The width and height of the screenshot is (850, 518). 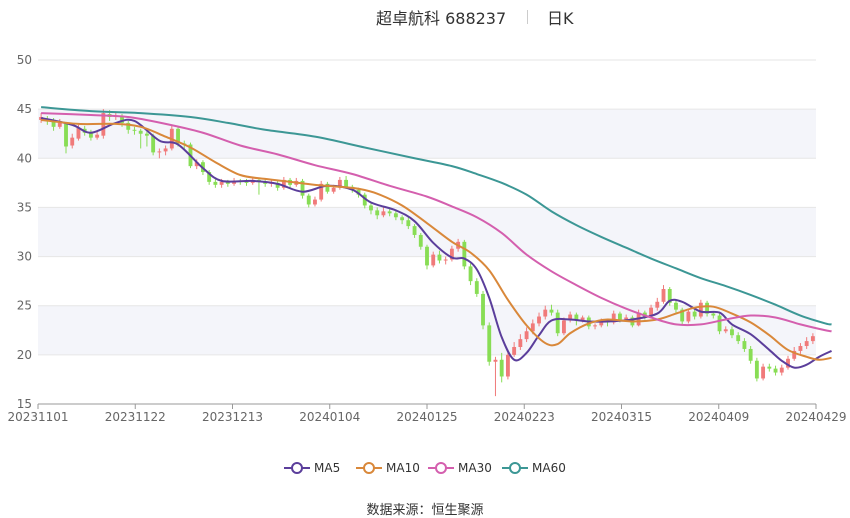 I want to click on legend-label-ma30: MA30, so click(x=475, y=468).